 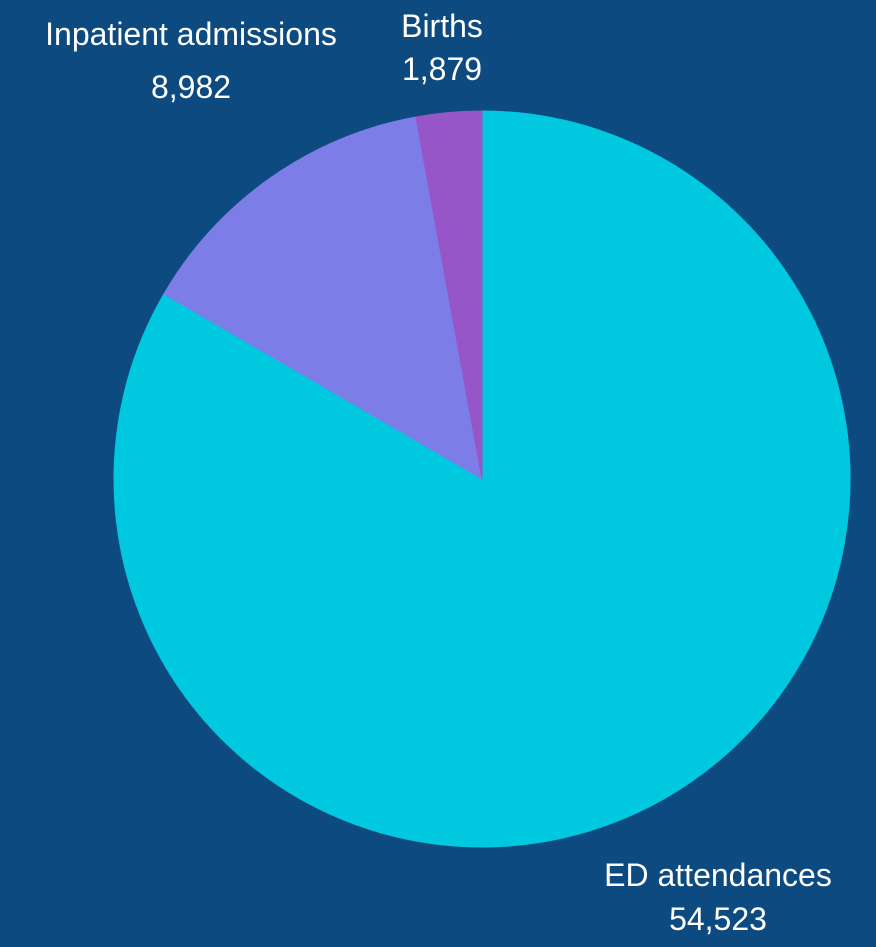 I want to click on slice-value-inpatient-admissions: 8,982, so click(x=191, y=87).